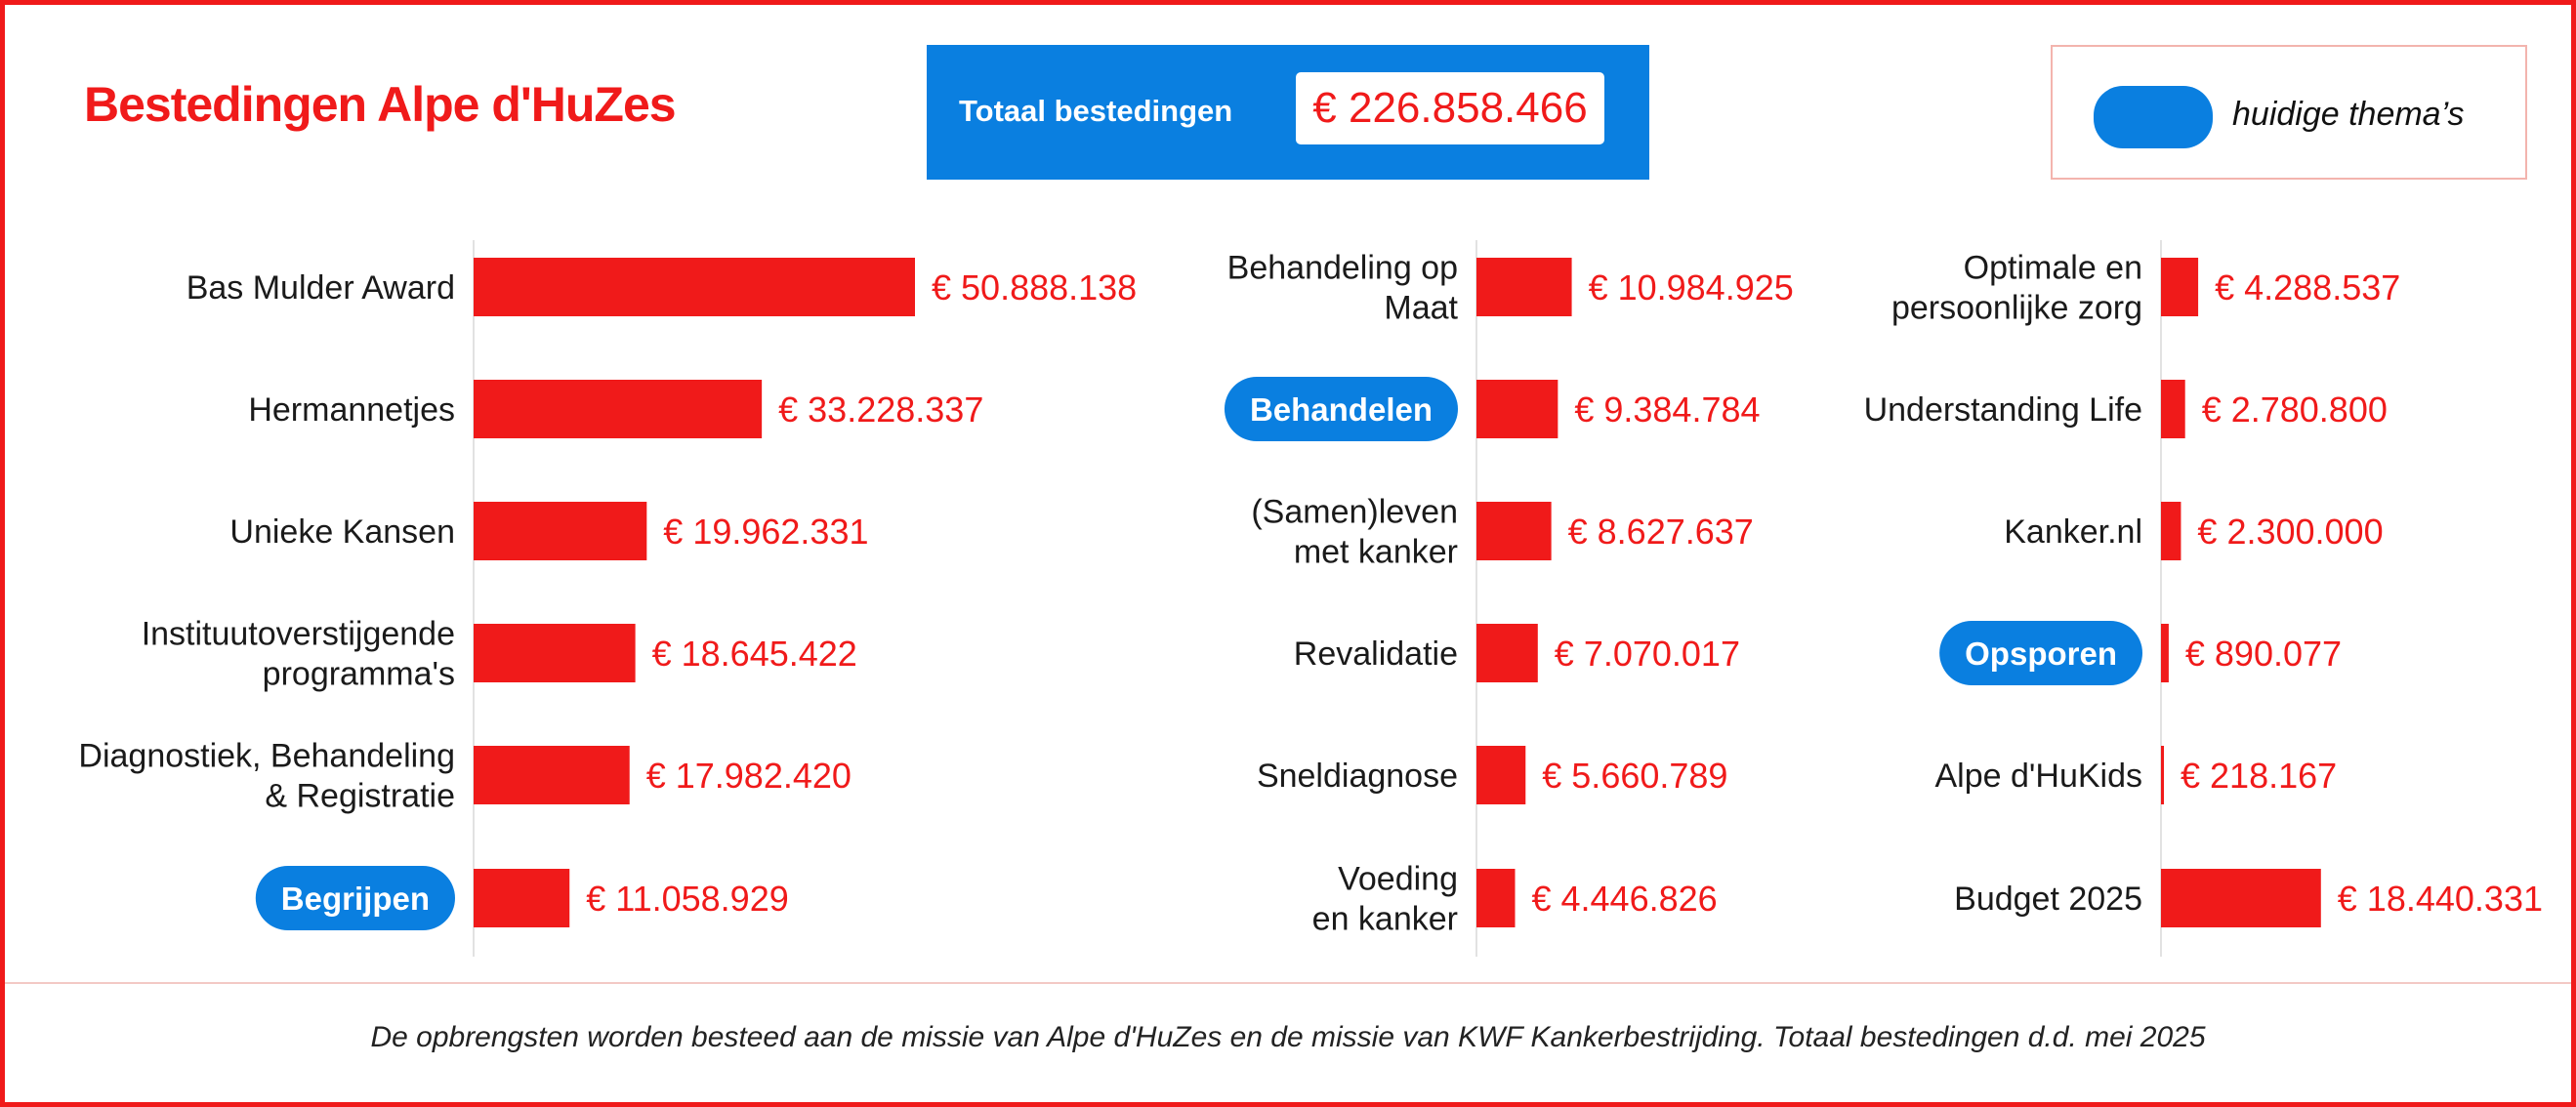 This screenshot has height=1107, width=2576. Describe the element at coordinates (1288, 983) in the screenshot. I see `footer-divider` at that location.